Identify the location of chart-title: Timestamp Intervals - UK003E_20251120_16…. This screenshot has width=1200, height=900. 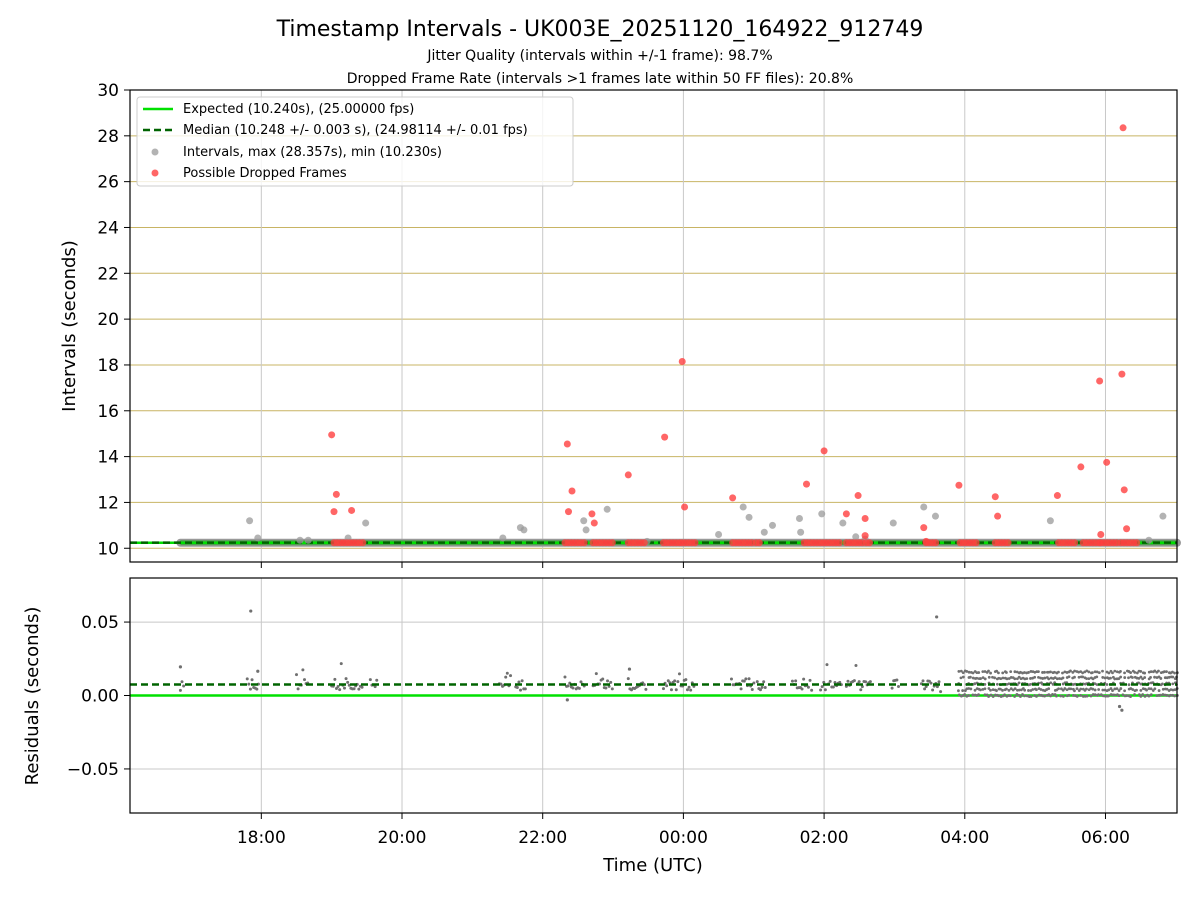
(600, 29).